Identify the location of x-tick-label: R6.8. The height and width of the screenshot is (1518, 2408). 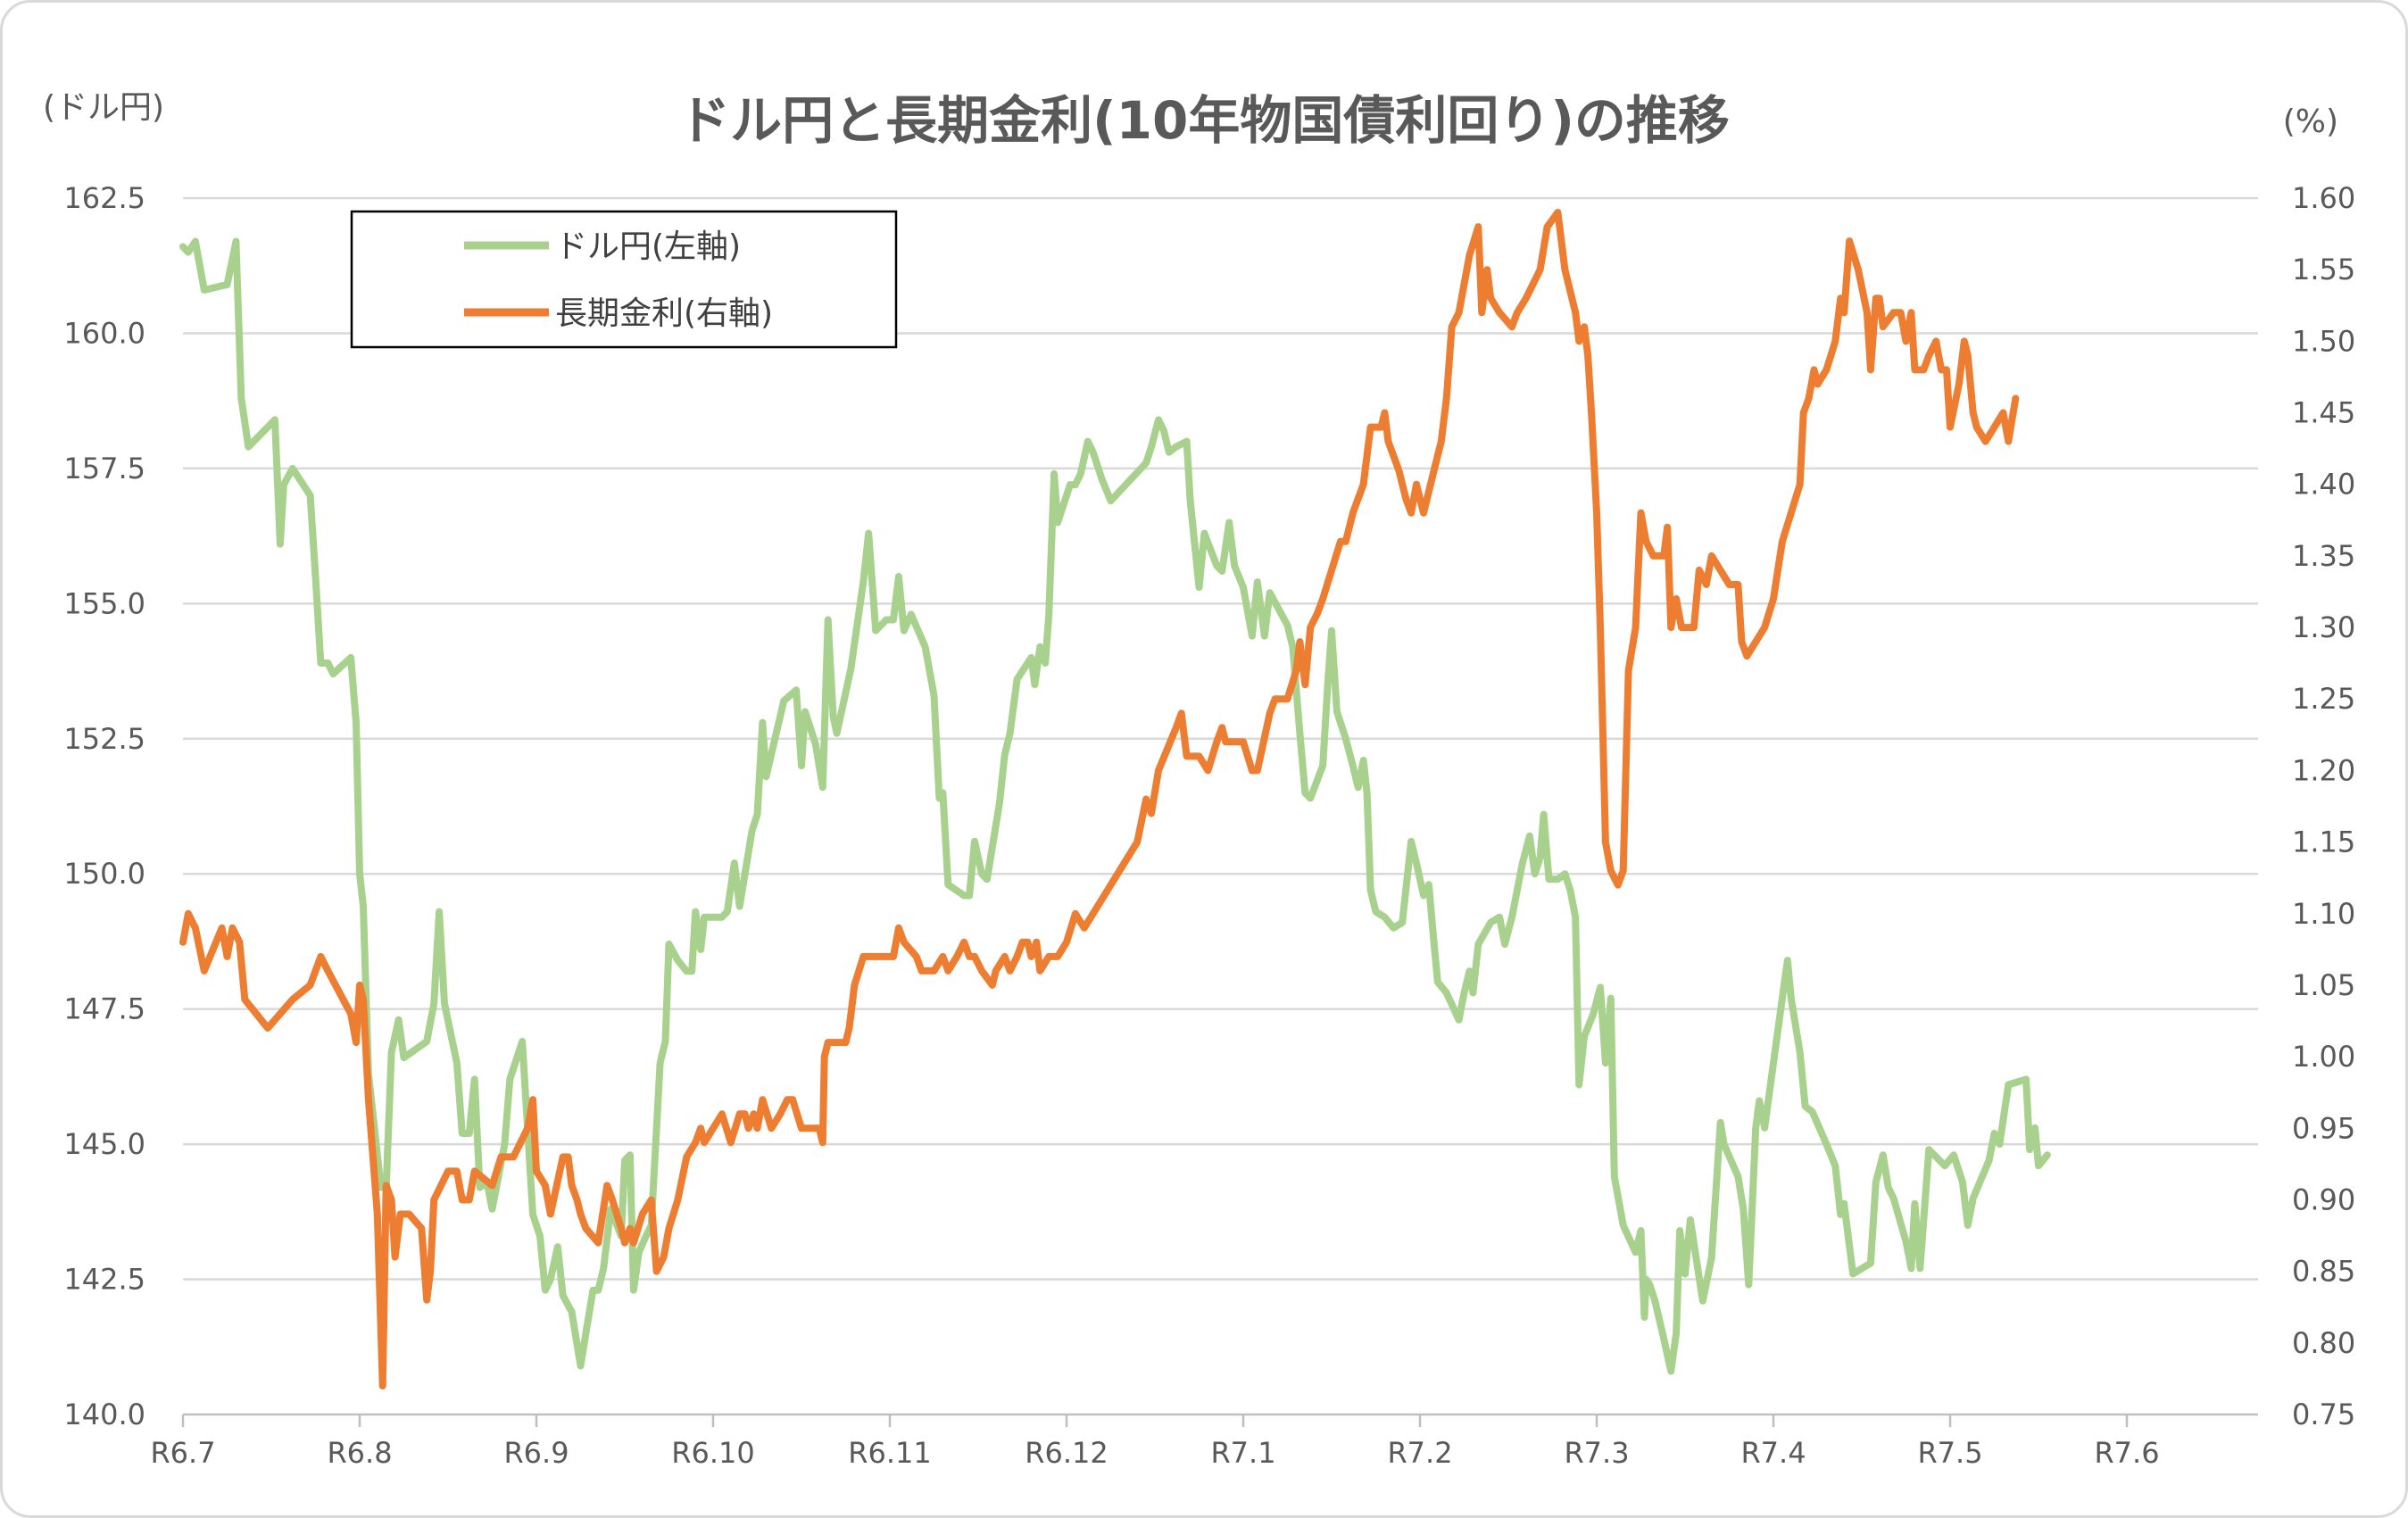
(359, 1453).